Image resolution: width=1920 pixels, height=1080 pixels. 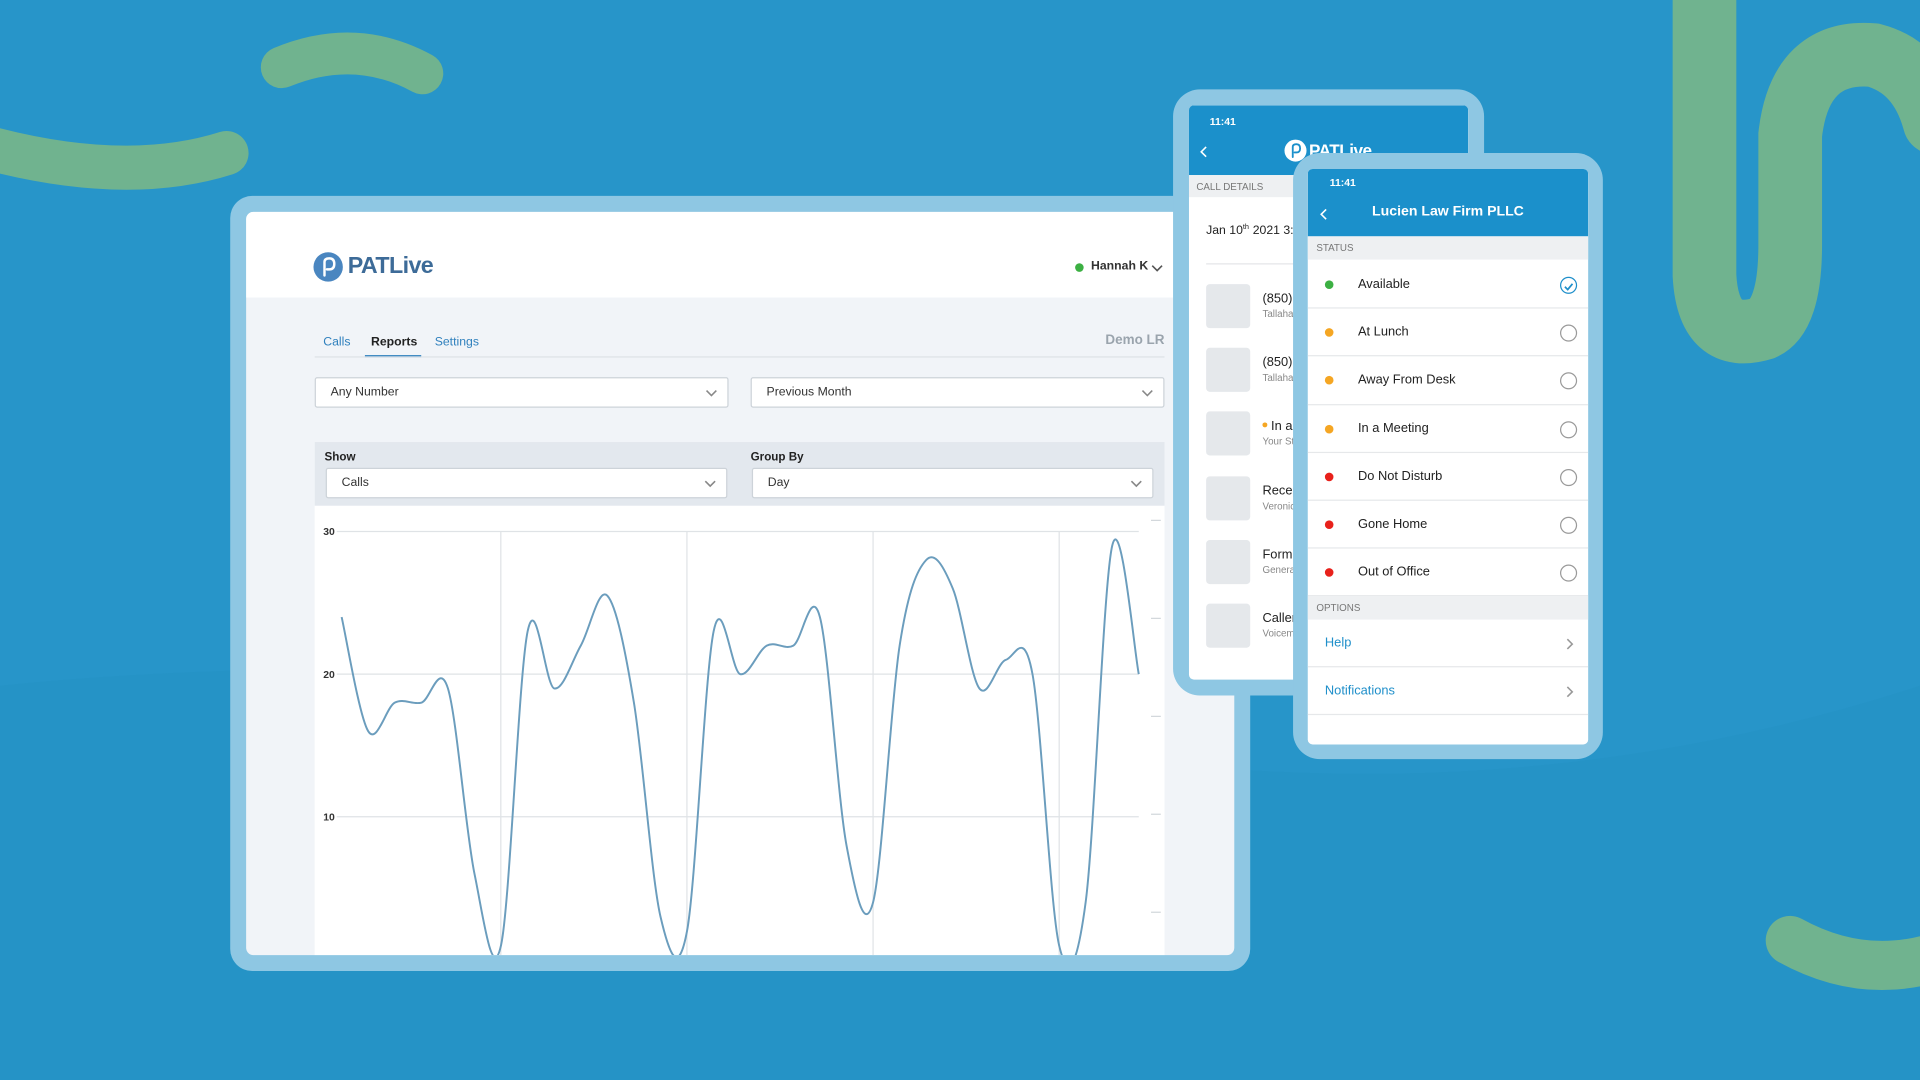 I want to click on section-label: OPTIONS, so click(x=1338, y=608).